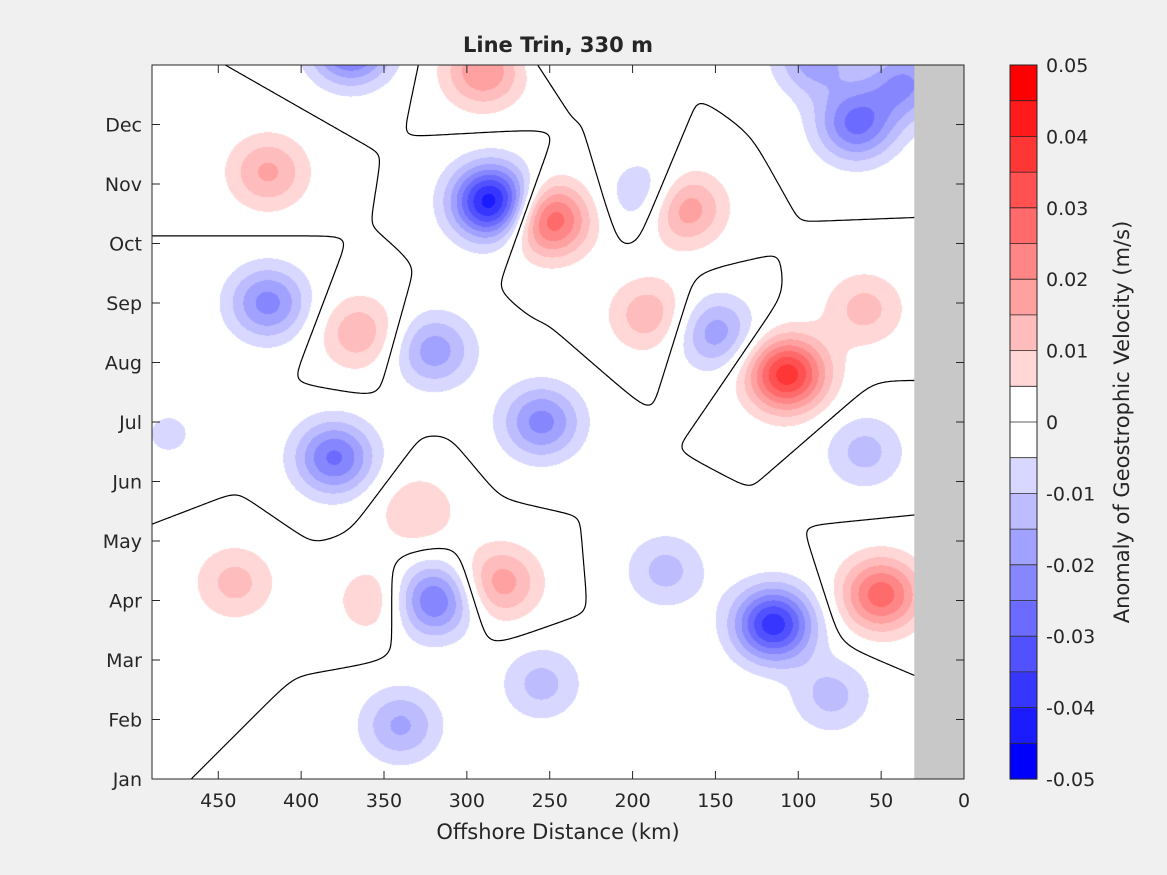  What do you see at coordinates (1067, 137) in the screenshot?
I see `colorbar-tick-label: 0.04` at bounding box center [1067, 137].